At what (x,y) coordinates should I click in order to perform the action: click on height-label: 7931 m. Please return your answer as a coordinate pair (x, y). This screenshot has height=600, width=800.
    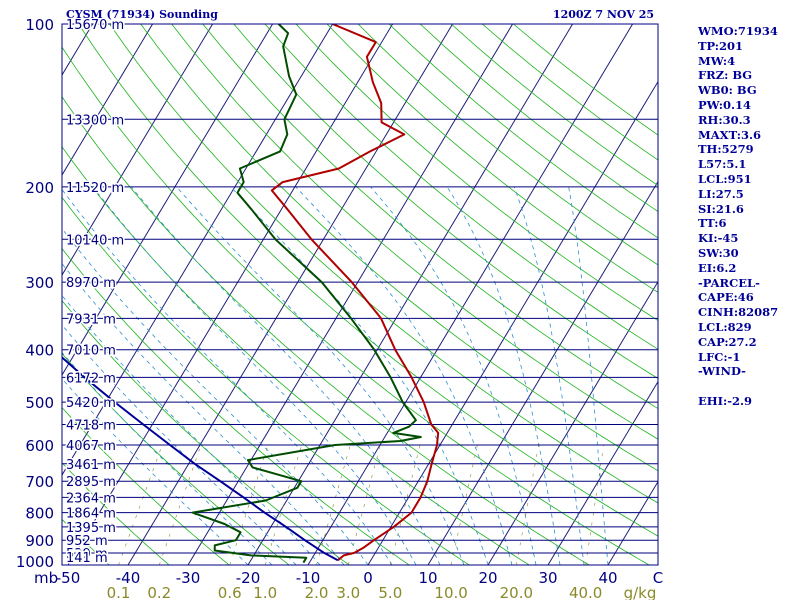
    Looking at the image, I should click on (91, 319).